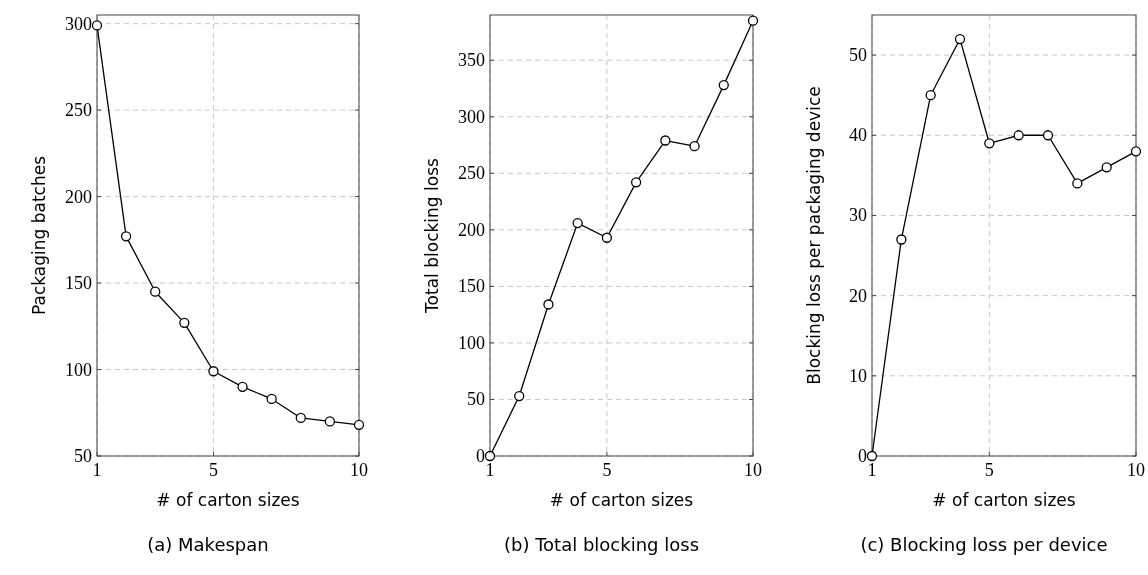 The height and width of the screenshot is (575, 1148). I want to click on y-tick-label: 30, so click(858, 215).